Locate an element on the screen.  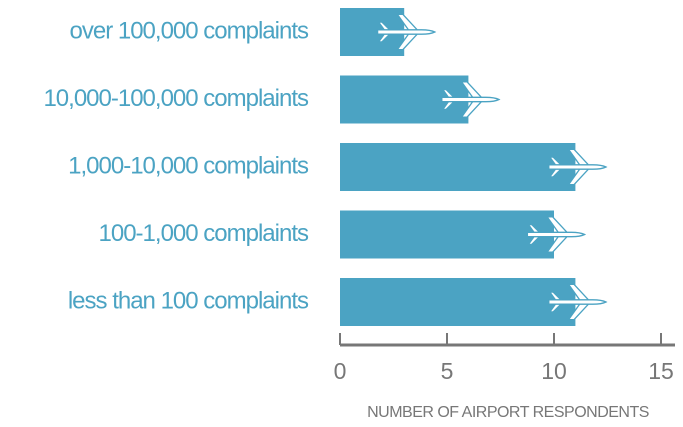
x-tick-label: 0 is located at coordinates (340, 371).